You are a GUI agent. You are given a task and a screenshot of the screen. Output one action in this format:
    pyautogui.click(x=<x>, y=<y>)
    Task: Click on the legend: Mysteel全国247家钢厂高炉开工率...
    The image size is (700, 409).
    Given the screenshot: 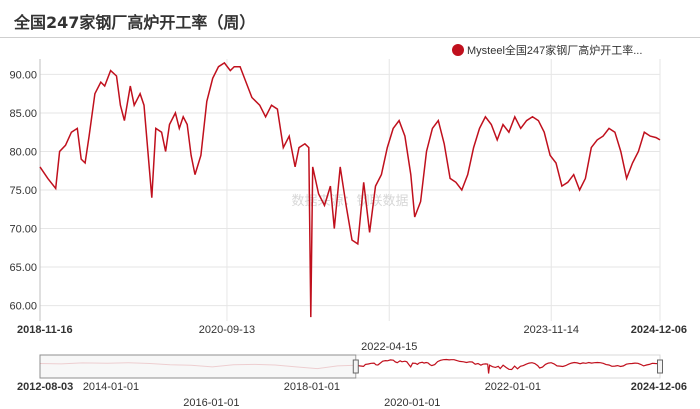 What is the action you would take?
    pyautogui.click(x=547, y=50)
    